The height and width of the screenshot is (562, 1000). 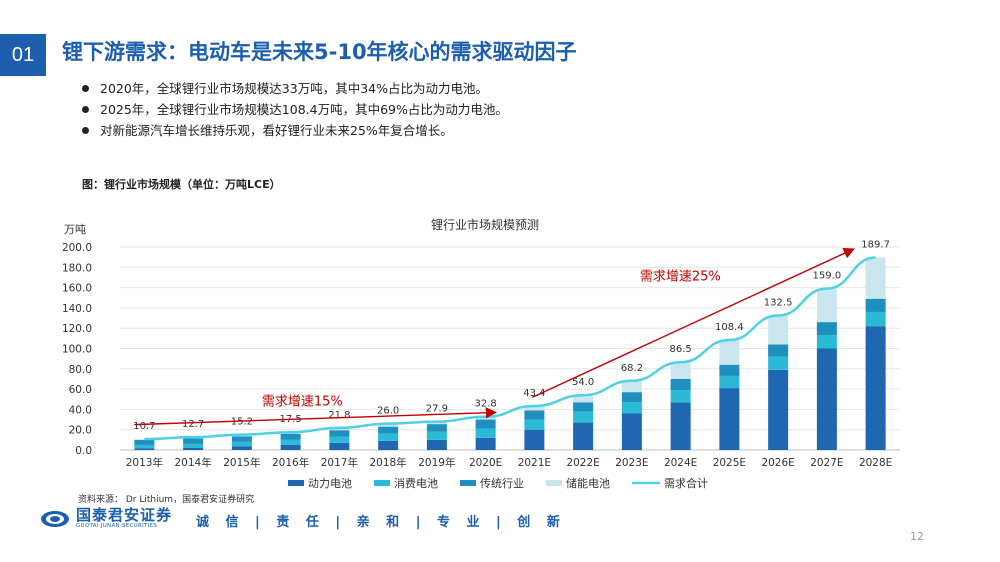 What do you see at coordinates (80, 370) in the screenshot?
I see `y-tick-label: 80.0` at bounding box center [80, 370].